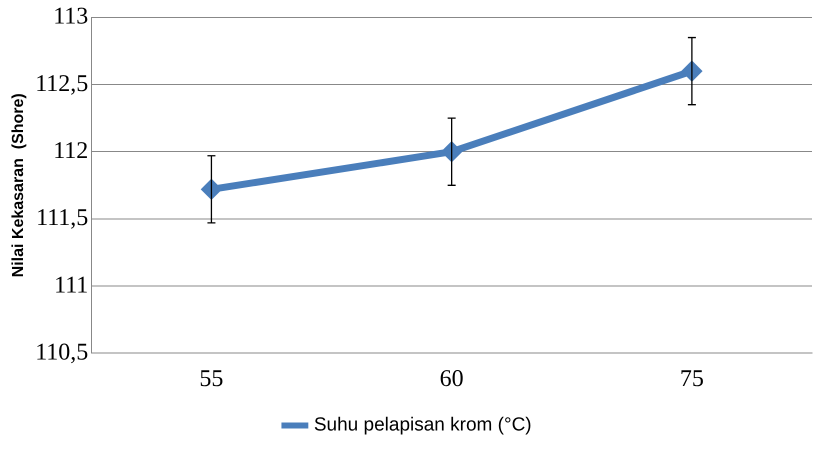 Image resolution: width=837 pixels, height=450 pixels. What do you see at coordinates (692, 379) in the screenshot?
I see `x-tick-label: 75` at bounding box center [692, 379].